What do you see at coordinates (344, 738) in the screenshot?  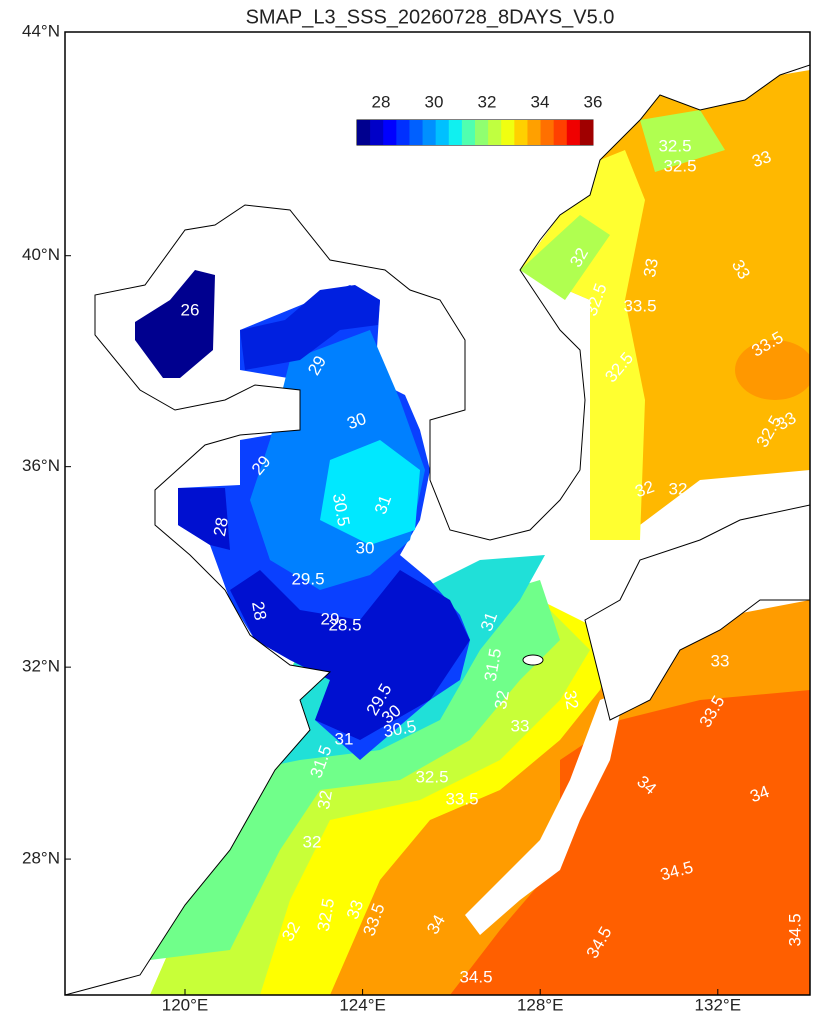 I see `contour-label: 31` at bounding box center [344, 738].